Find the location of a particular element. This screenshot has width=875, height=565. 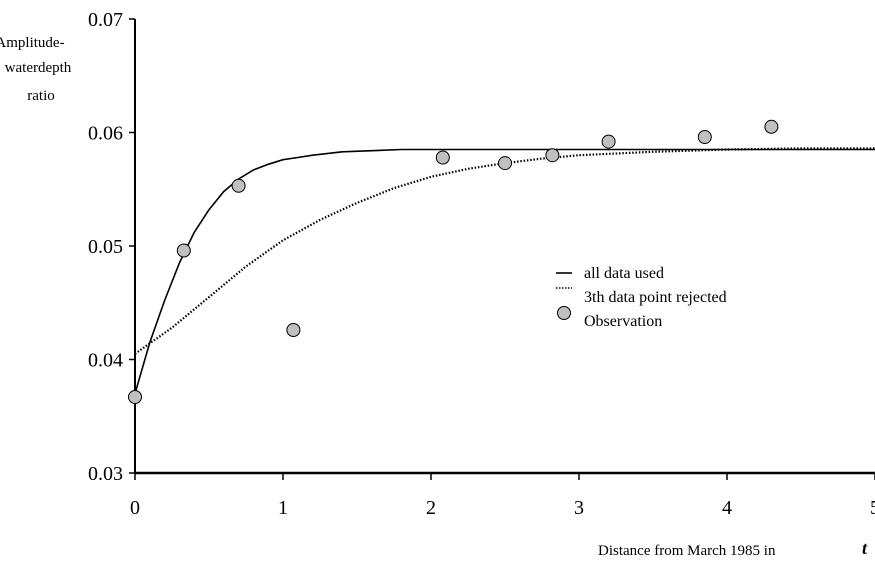

x-tick-label: 3 is located at coordinates (579, 508).